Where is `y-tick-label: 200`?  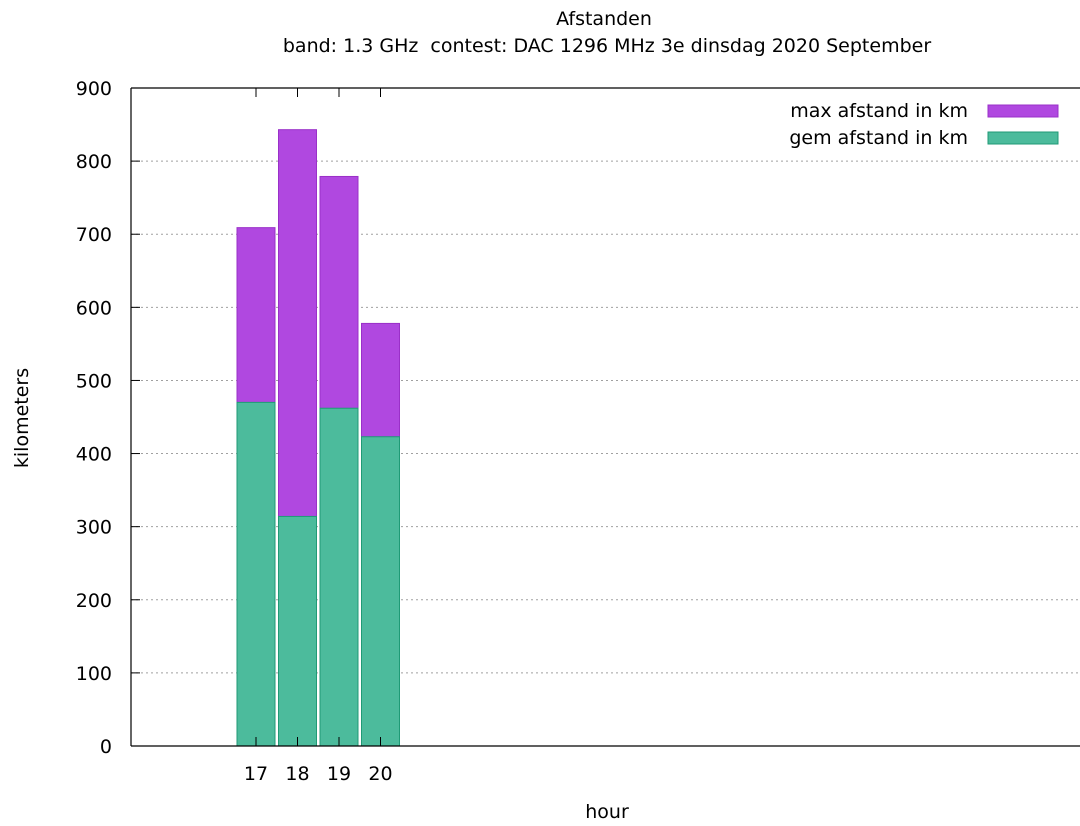 y-tick-label: 200 is located at coordinates (94, 601).